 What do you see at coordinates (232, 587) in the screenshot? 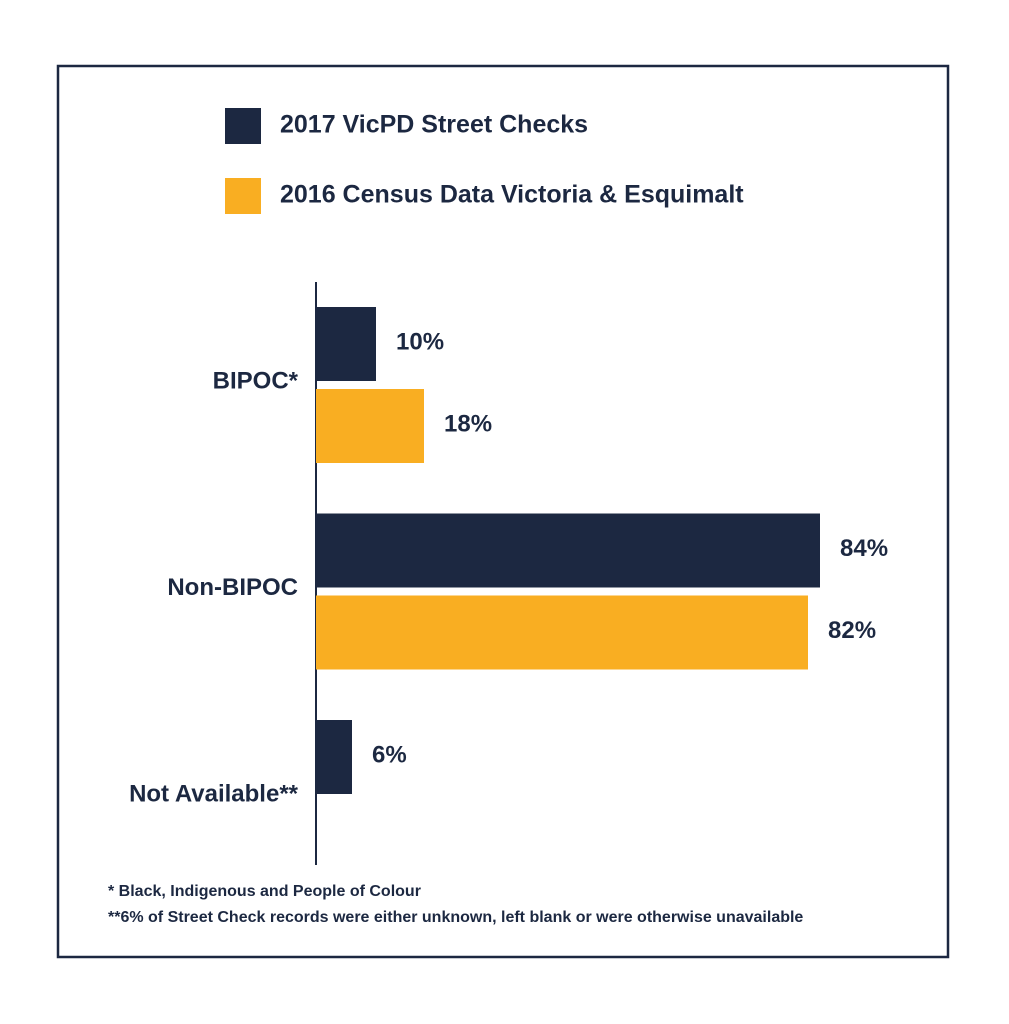
I see `category-label: Non-BIPOC` at bounding box center [232, 587].